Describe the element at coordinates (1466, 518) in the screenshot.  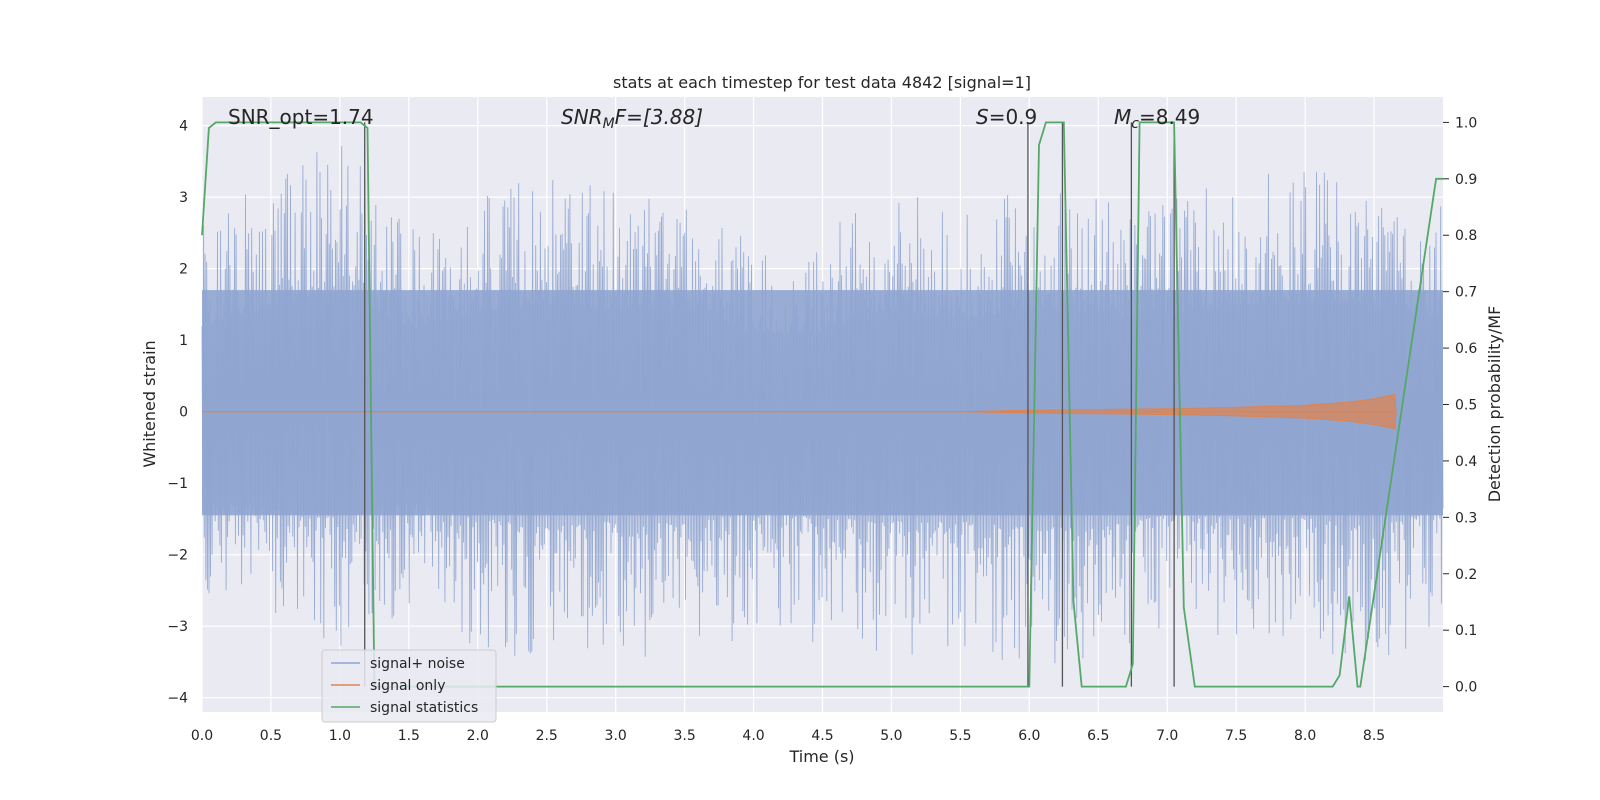
I see `y-right-tick-label: 0.3` at that location.